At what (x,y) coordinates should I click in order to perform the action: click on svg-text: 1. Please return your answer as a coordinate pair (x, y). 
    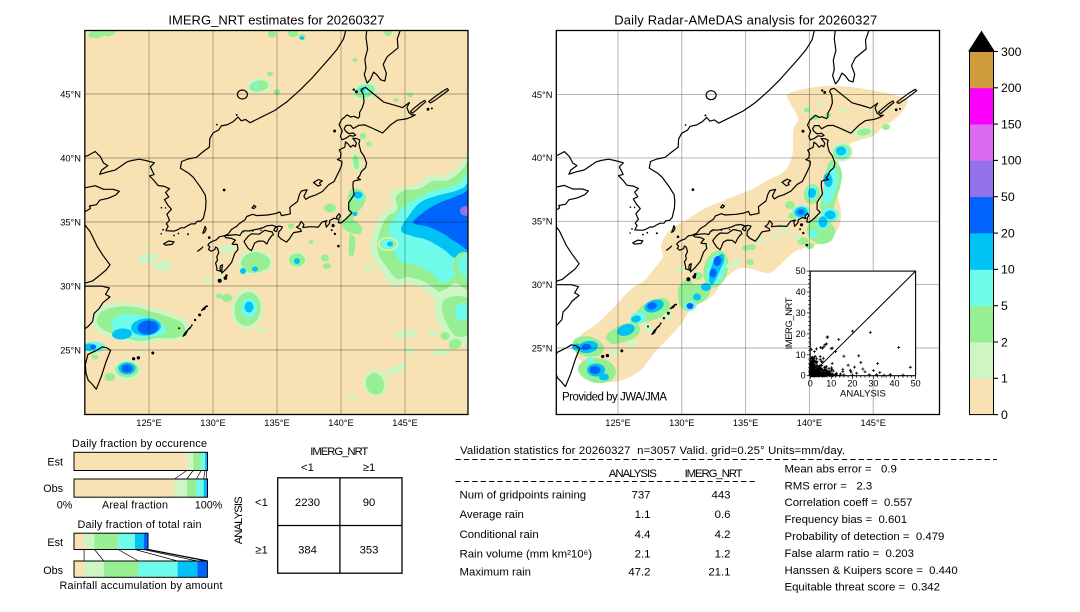
    Looking at the image, I should click on (1004, 379).